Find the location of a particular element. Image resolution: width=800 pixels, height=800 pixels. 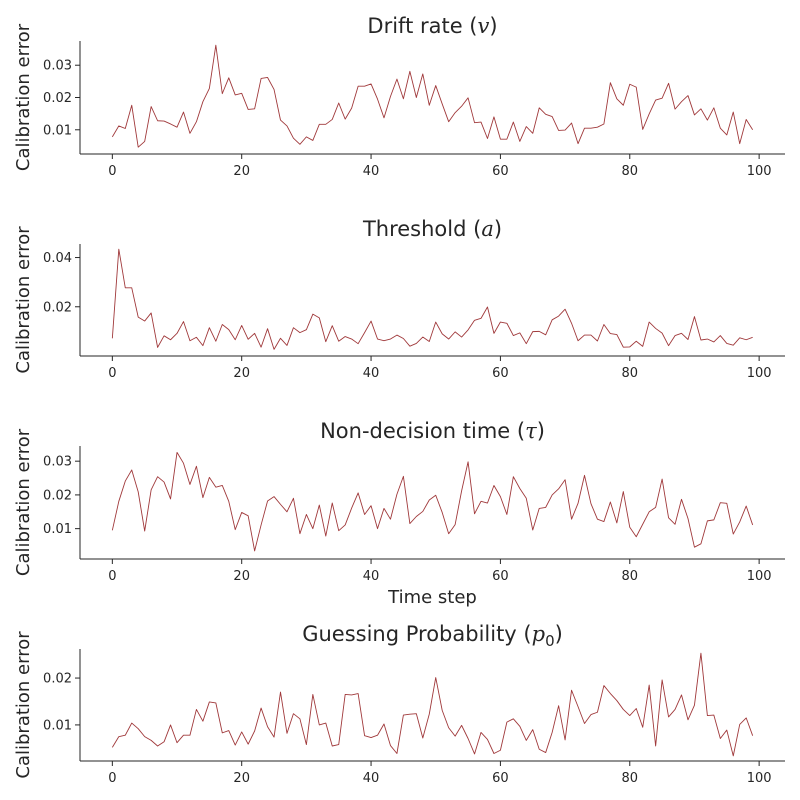

chart-title-symbol-subscript: 0 is located at coordinates (550, 641).